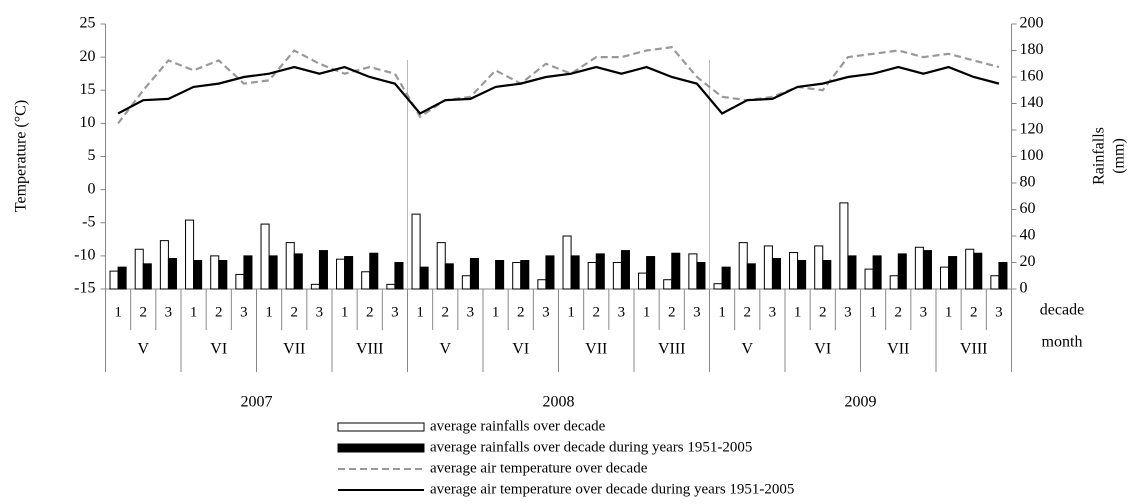  I want to click on x-level-label: decade, so click(1062, 310).